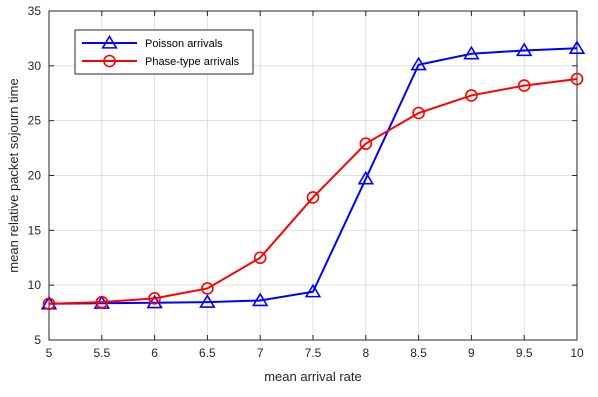 This screenshot has height=397, width=598. What do you see at coordinates (35, 285) in the screenshot?
I see `y-tick-label: 10` at bounding box center [35, 285].